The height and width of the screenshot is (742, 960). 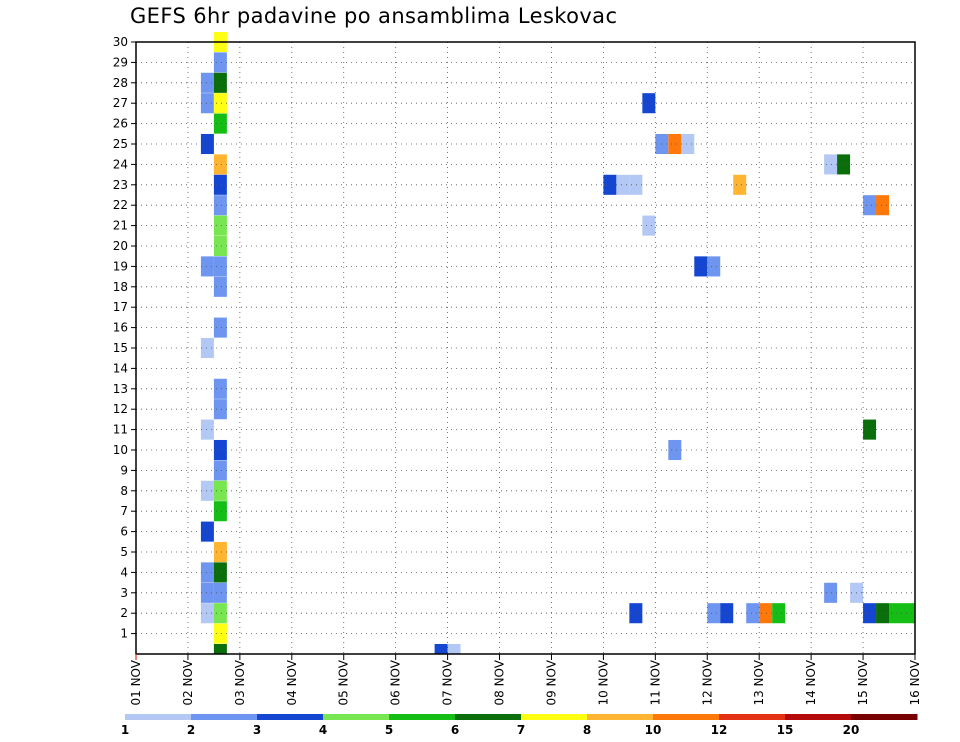 I want to click on legend-label: 4, so click(x=323, y=730).